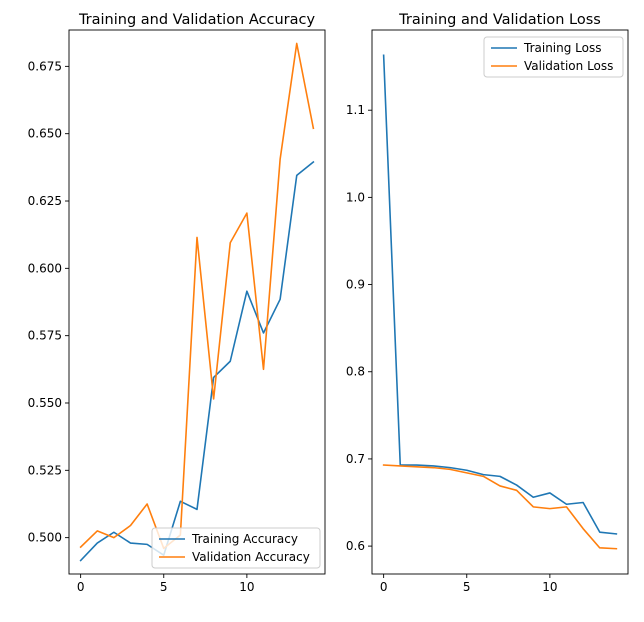 The width and height of the screenshot is (644, 622). What do you see at coordinates (45, 403) in the screenshot?
I see `y-tick-label: 0.550` at bounding box center [45, 403].